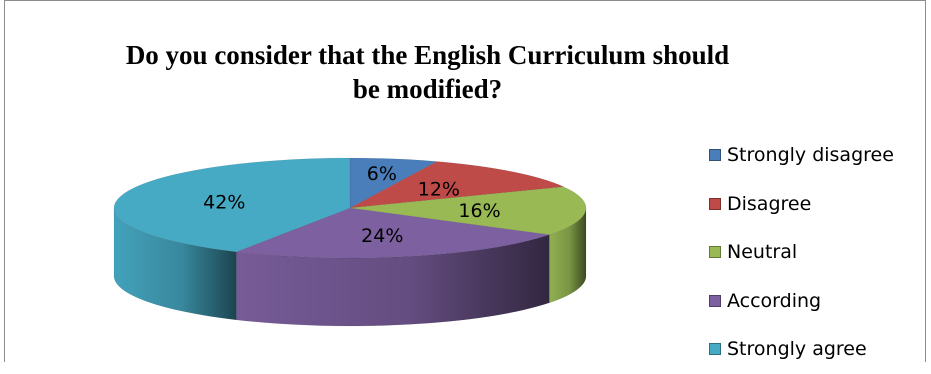  Describe the element at coordinates (427, 89) in the screenshot. I see `chart-title-line-2: be modified?` at that location.